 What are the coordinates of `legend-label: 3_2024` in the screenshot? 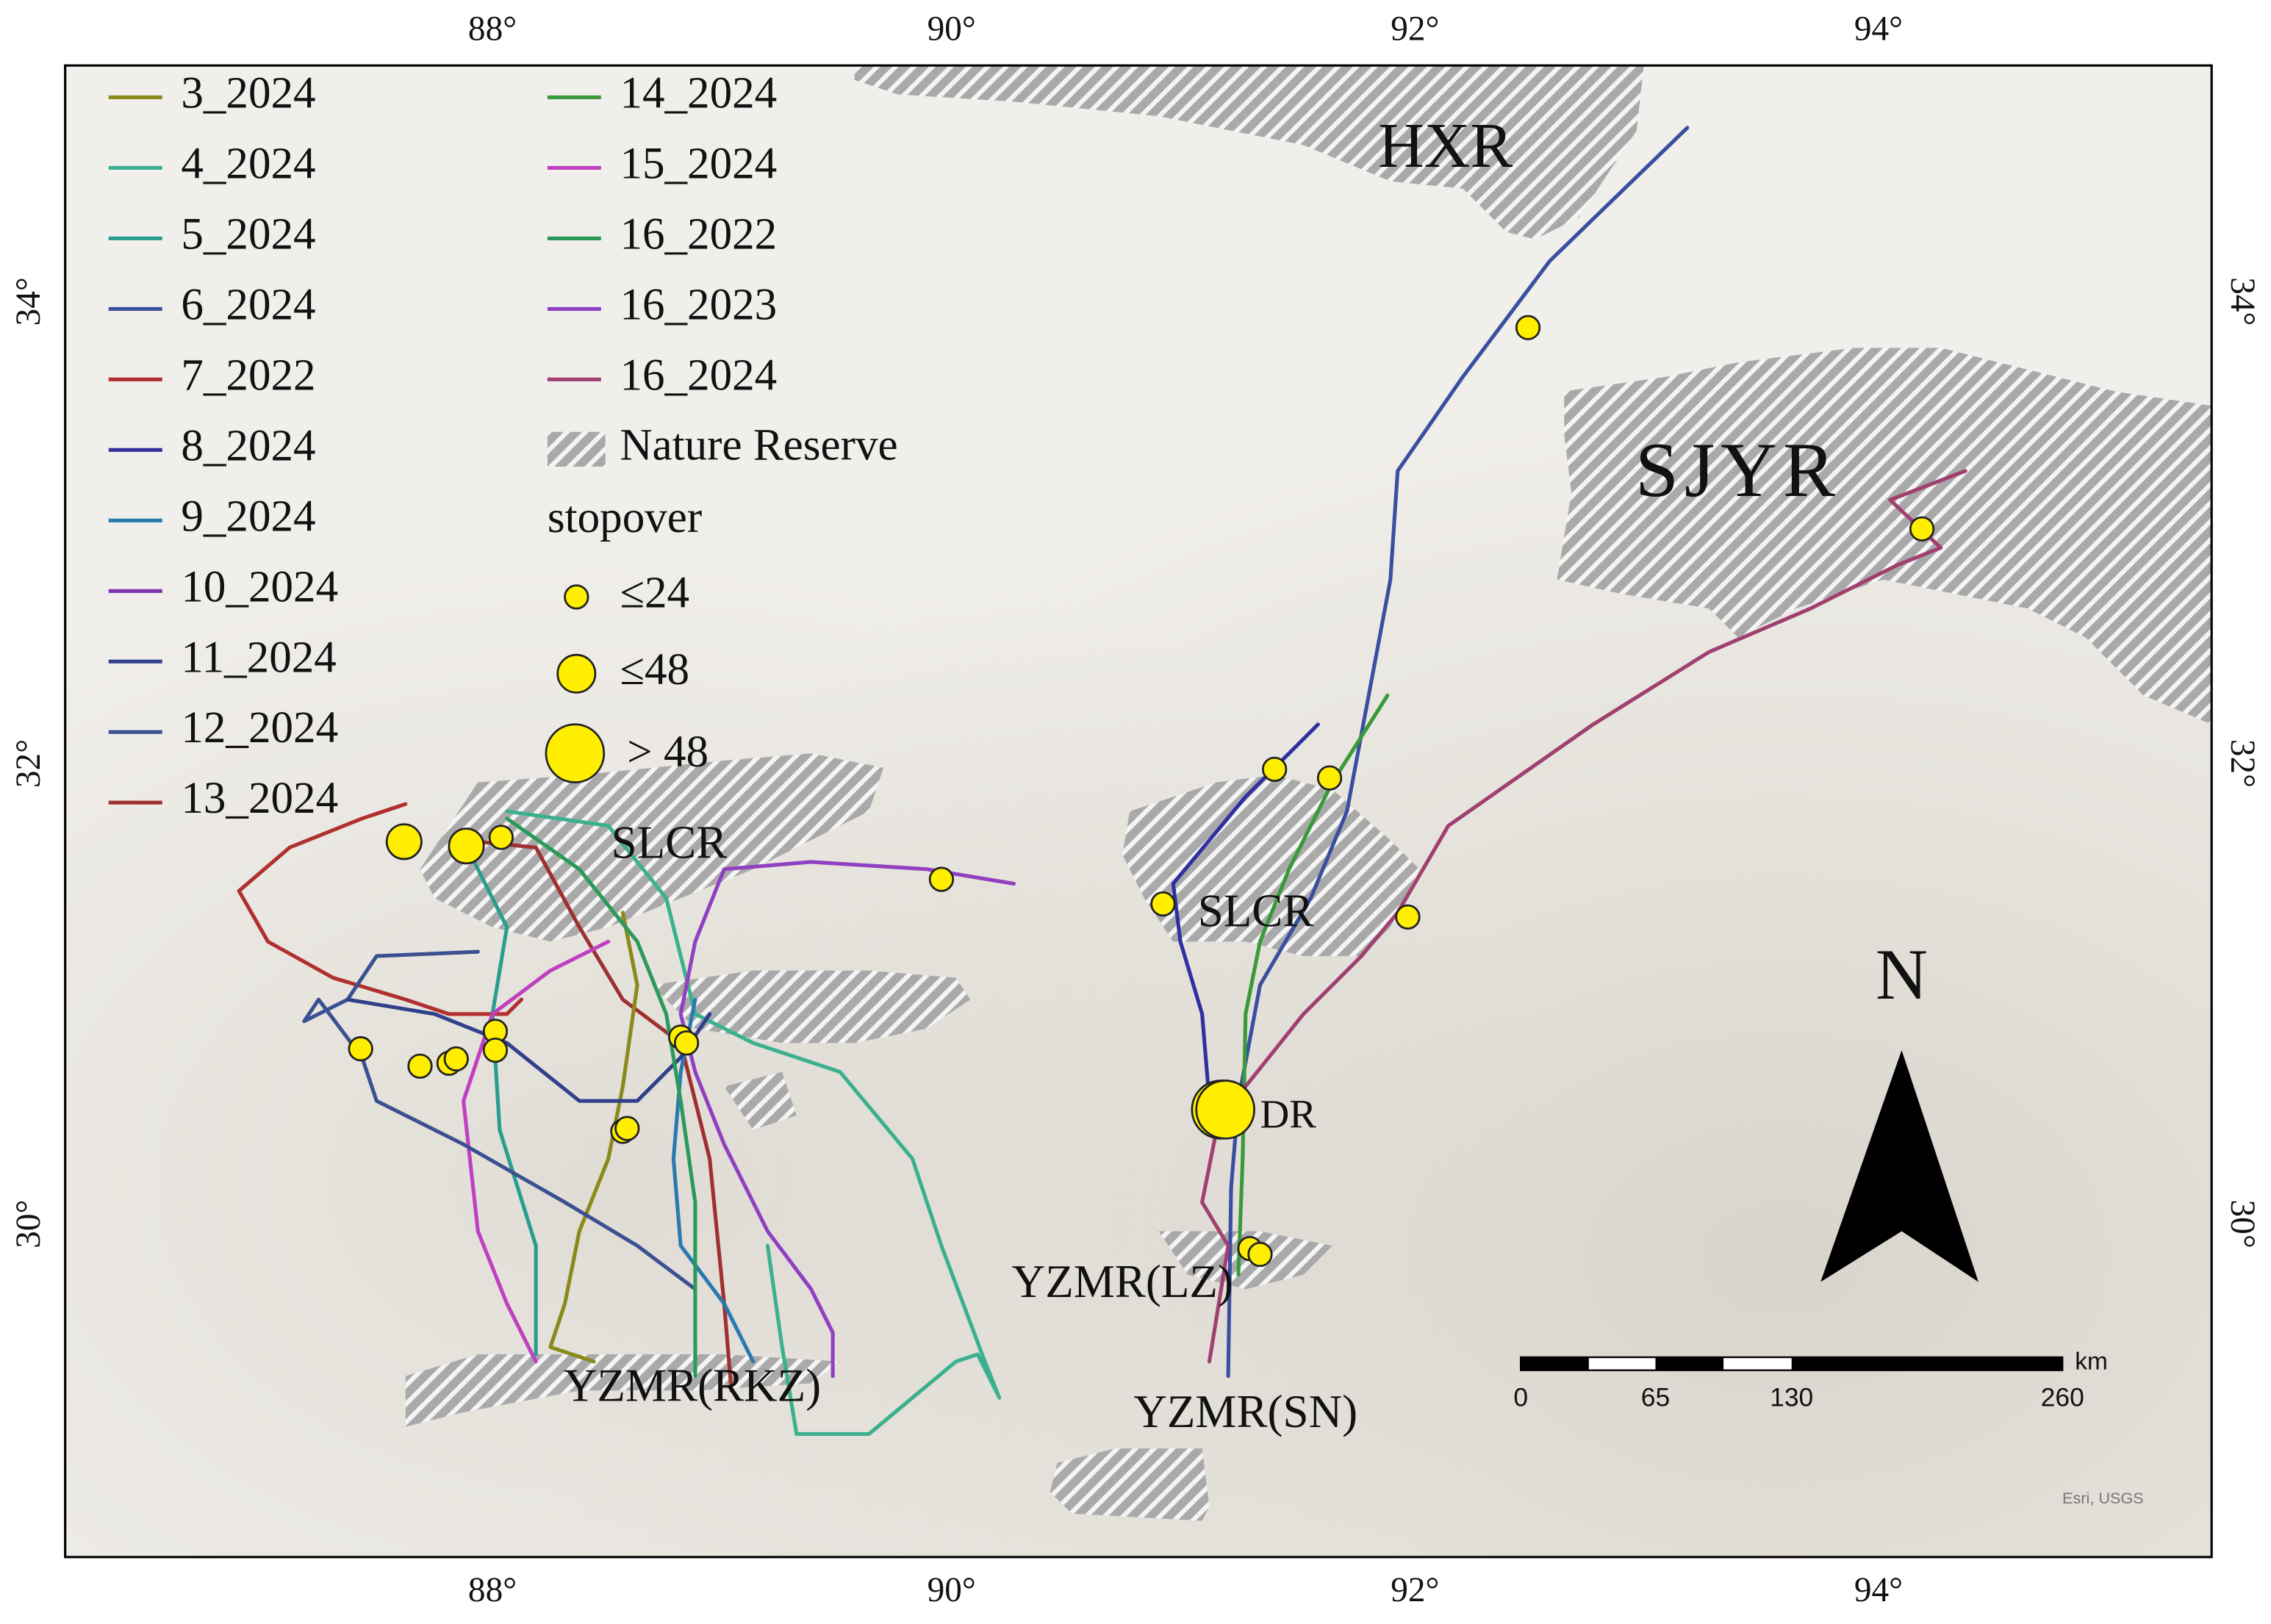 It's located at (248, 93).